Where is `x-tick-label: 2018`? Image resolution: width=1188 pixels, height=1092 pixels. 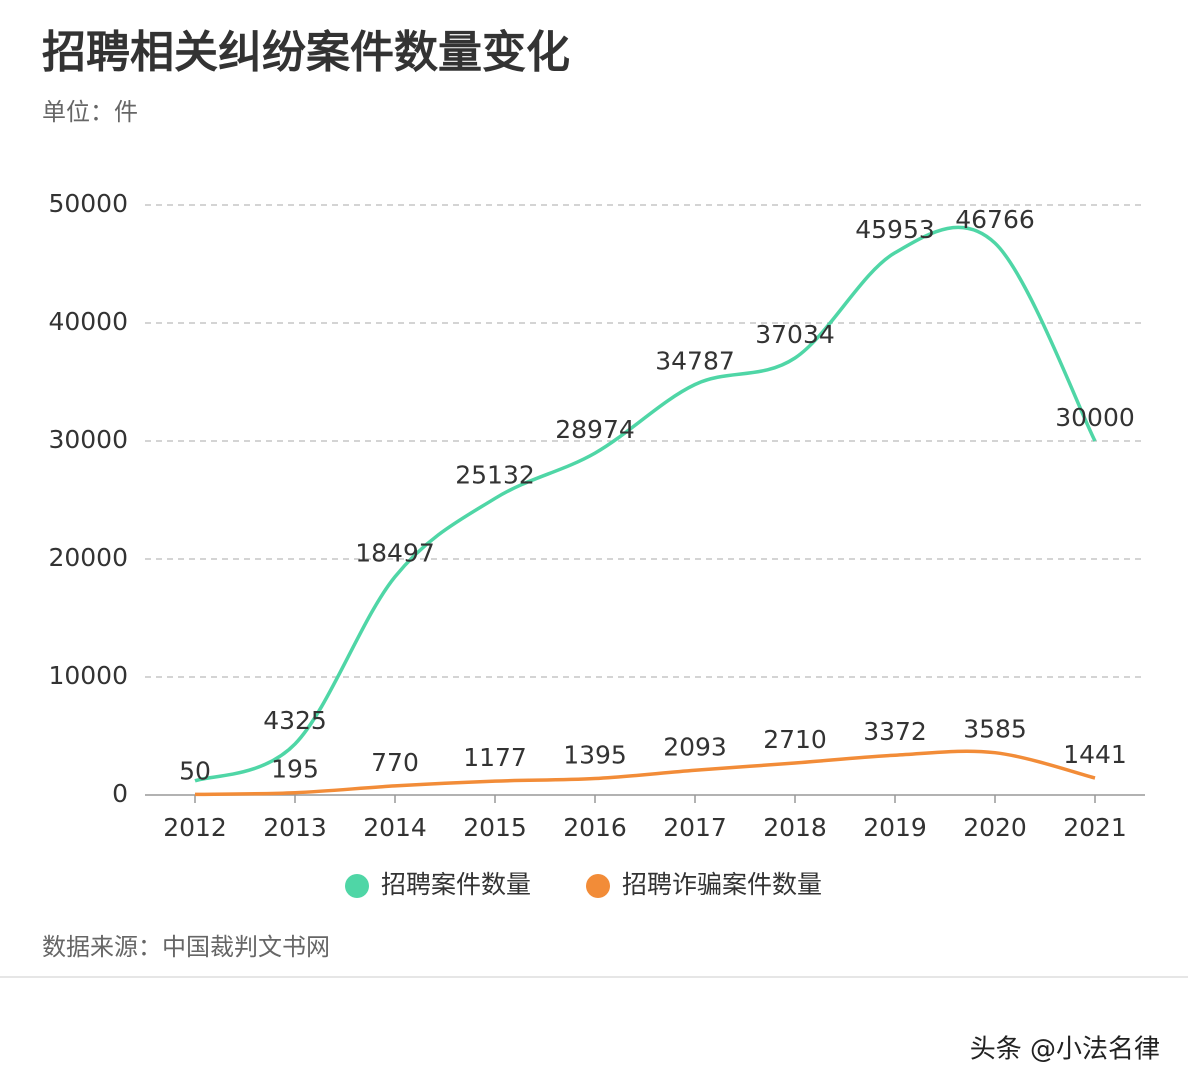
x-tick-label: 2018 is located at coordinates (795, 827).